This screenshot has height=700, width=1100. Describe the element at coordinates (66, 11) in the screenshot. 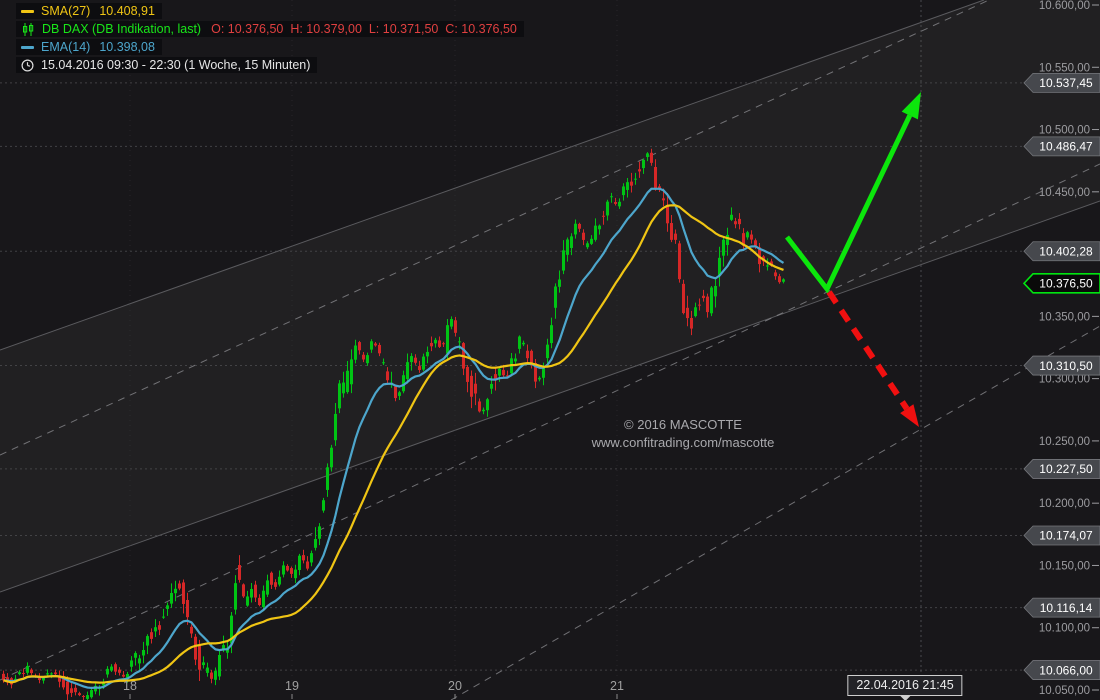

I see `sma-label: SMA(27)` at that location.